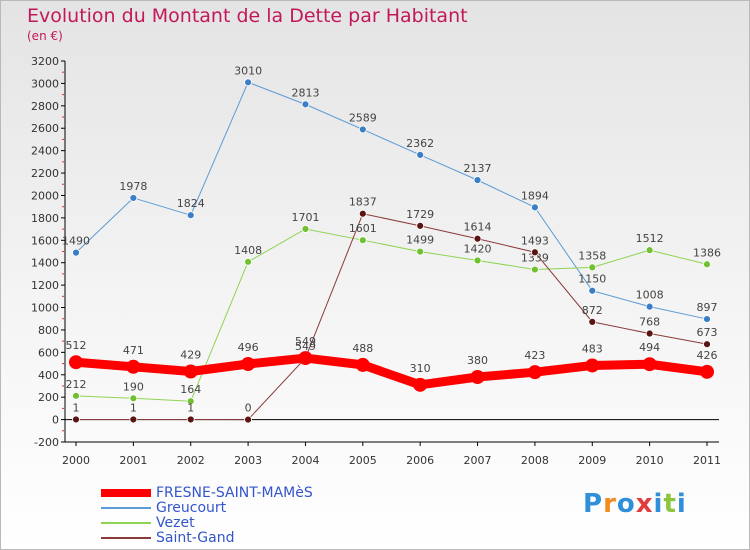 The image size is (750, 550). I want to click on y-tick-label: -200, so click(46, 442).